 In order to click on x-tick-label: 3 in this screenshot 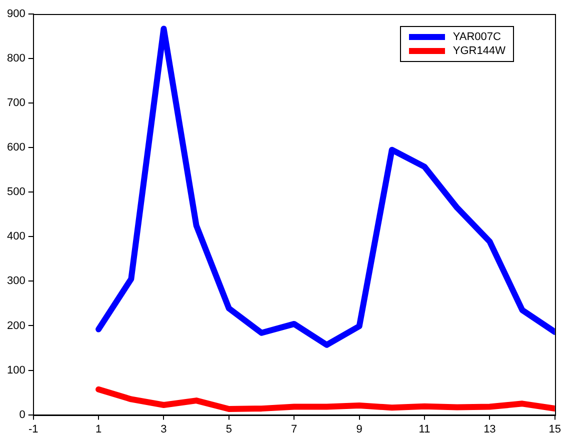, I will do `click(163, 429)`.